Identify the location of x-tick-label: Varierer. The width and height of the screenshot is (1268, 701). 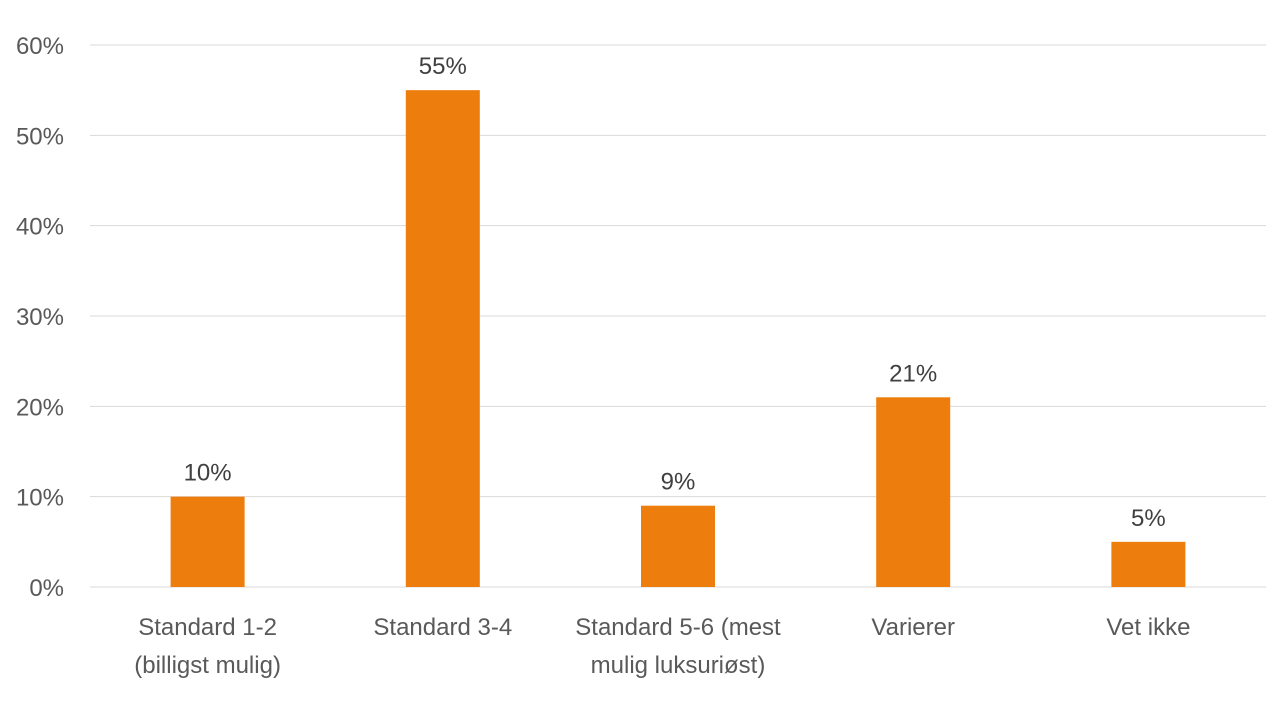
(913, 627).